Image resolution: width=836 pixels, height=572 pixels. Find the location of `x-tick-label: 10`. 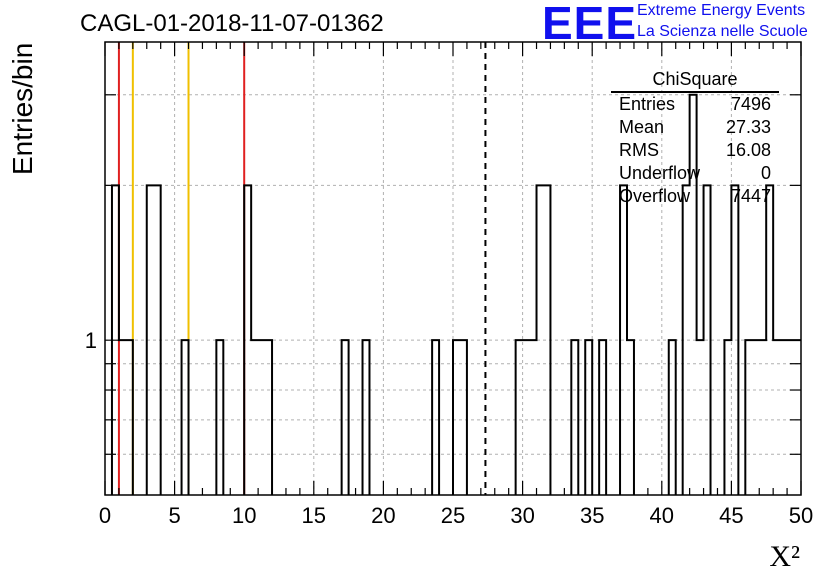

x-tick-label: 10 is located at coordinates (244, 515).